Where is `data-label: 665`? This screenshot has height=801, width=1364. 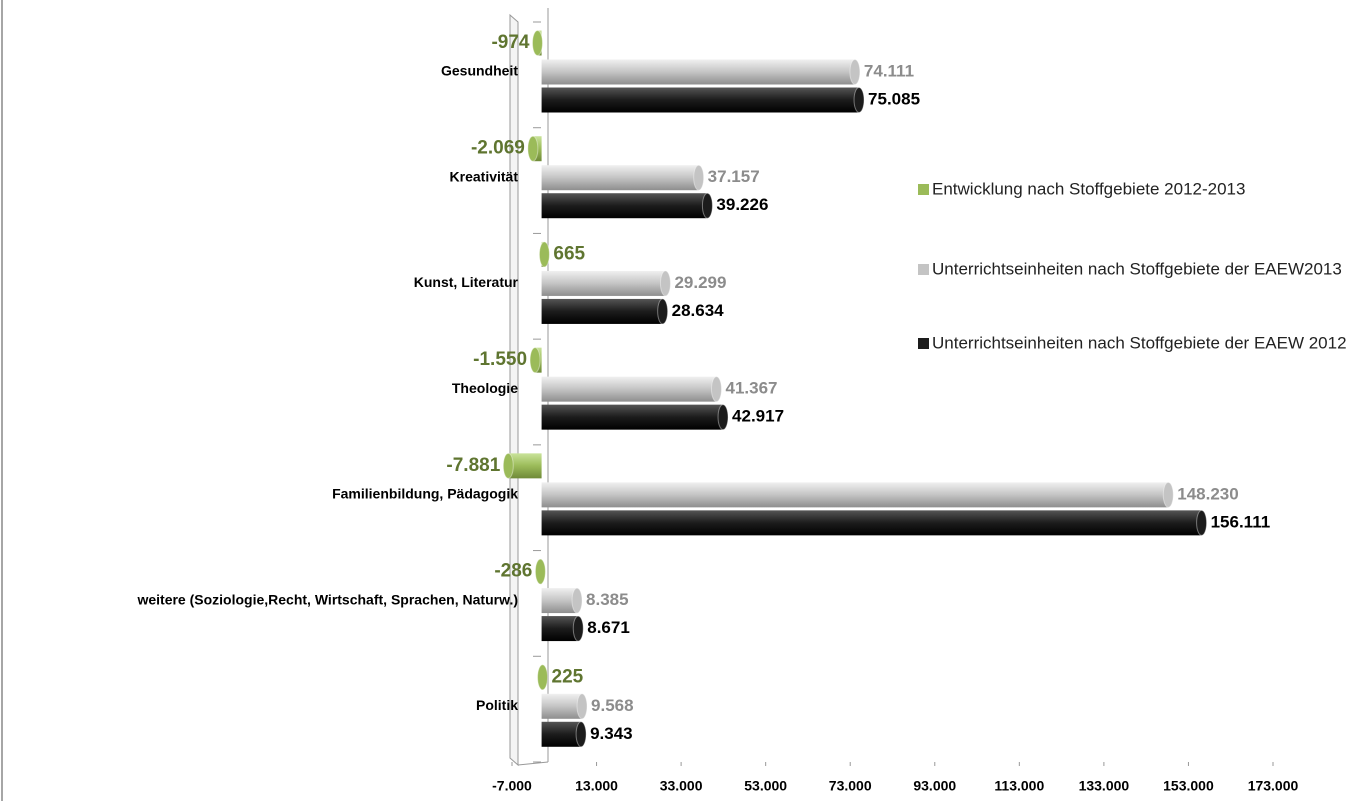
data-label: 665 is located at coordinates (569, 253).